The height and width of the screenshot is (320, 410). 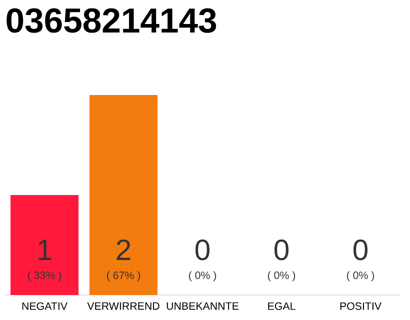 What do you see at coordinates (123, 249) in the screenshot?
I see `data-label: 2` at bounding box center [123, 249].